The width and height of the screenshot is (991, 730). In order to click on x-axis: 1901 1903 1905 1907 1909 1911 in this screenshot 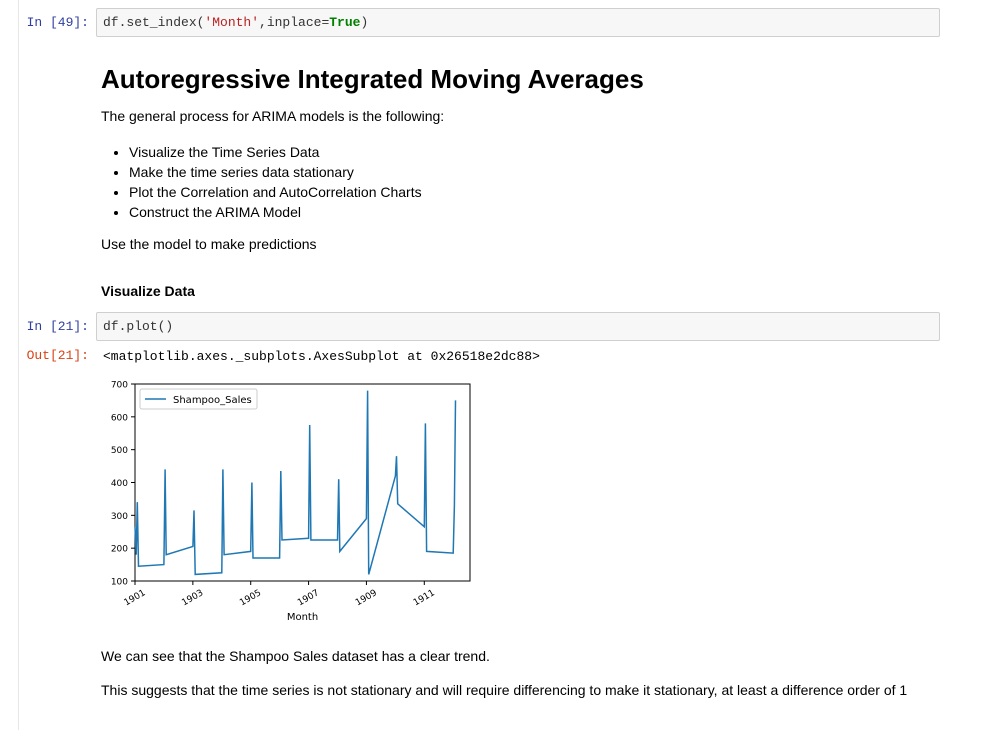, I will do `click(280, 594)`.